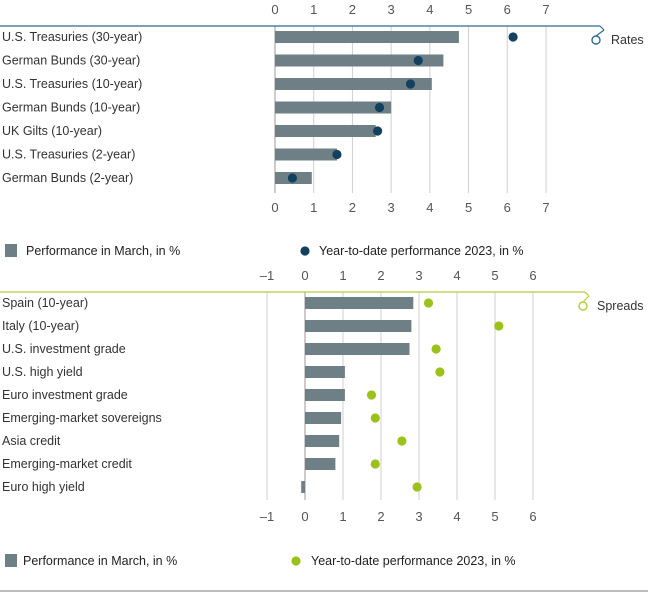 The height and width of the screenshot is (595, 660). I want to click on spreads-category-label: Italy (10-year), so click(40, 326).